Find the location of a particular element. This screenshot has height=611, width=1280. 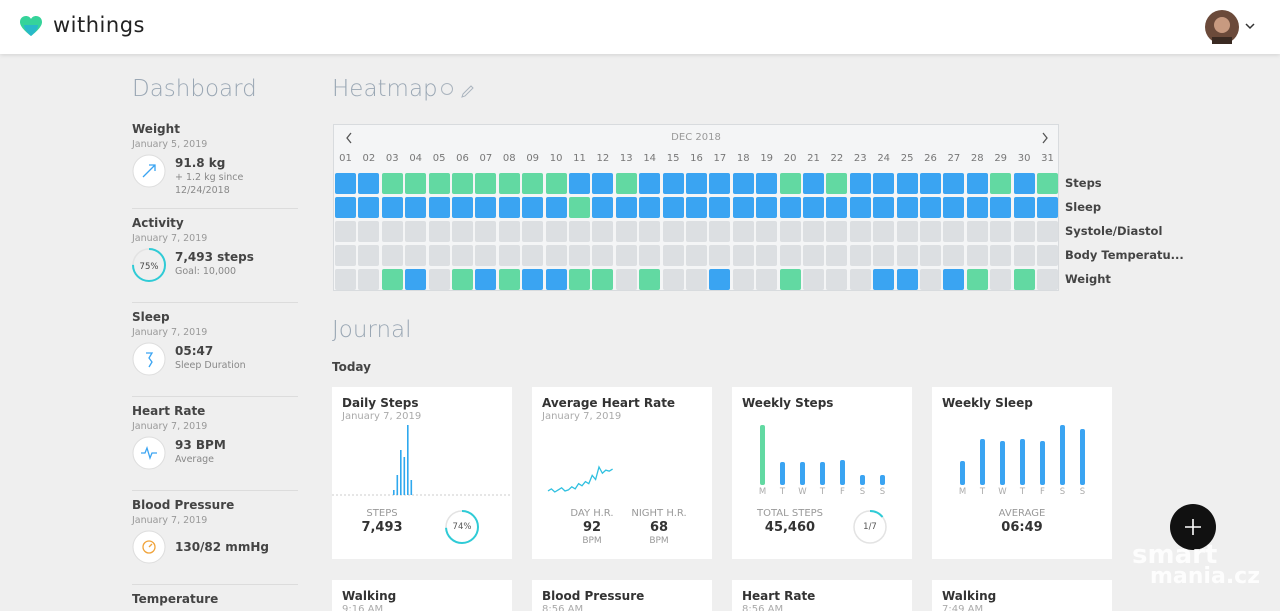

stat-value: 68 is located at coordinates (659, 527).